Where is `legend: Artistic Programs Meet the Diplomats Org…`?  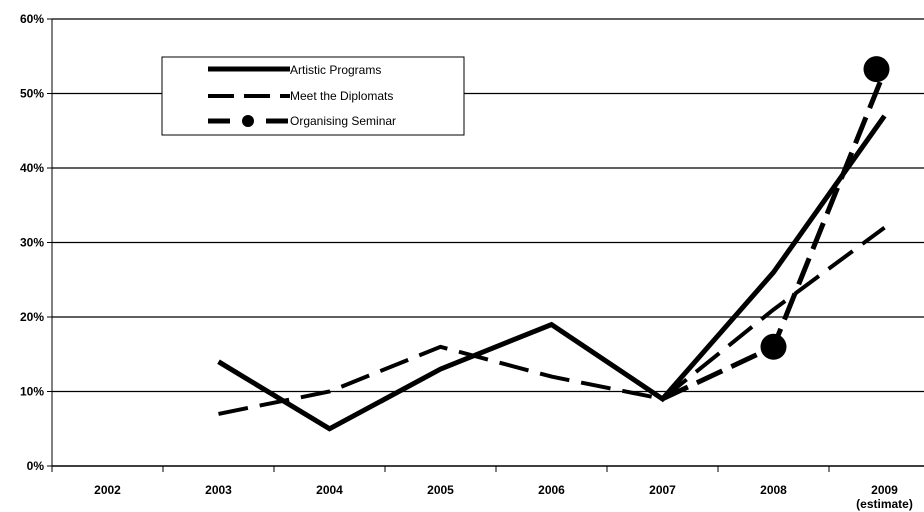
legend: Artistic Programs Meet the Diplomats Org… is located at coordinates (313, 96).